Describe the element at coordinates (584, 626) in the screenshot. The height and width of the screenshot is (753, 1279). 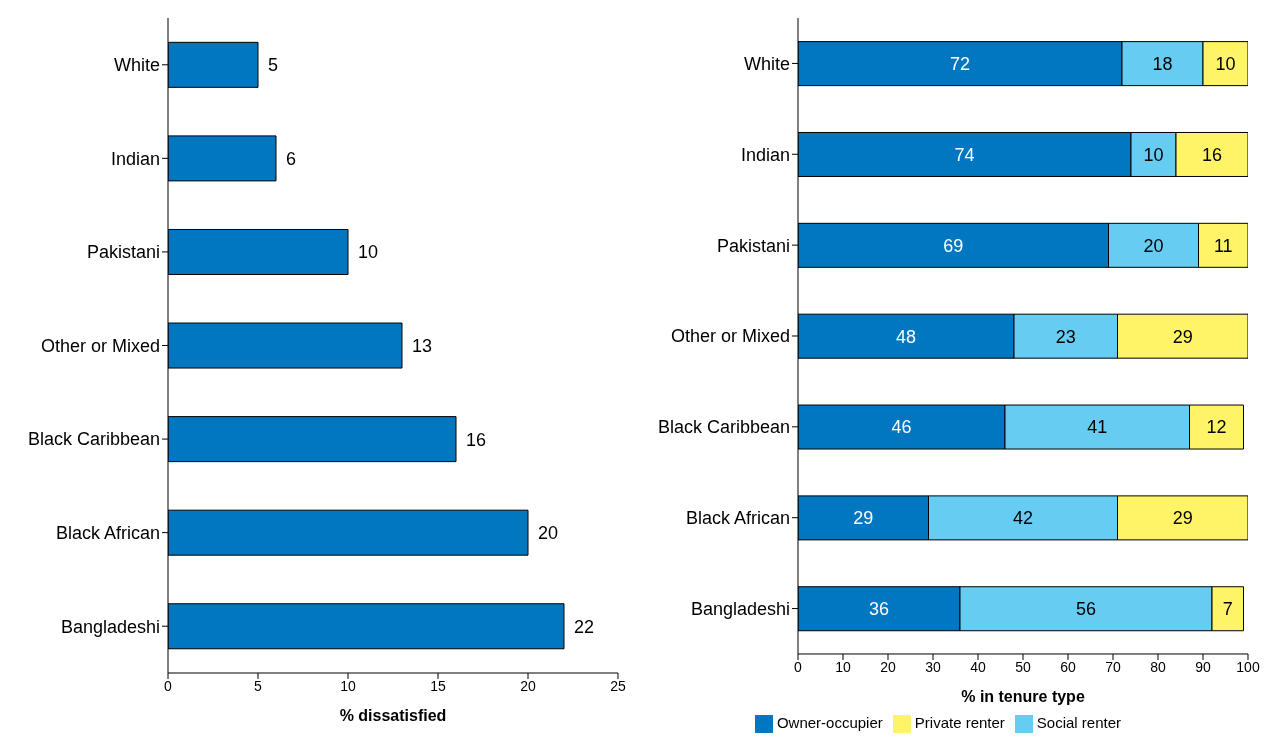
I see `data-label: 22` at that location.